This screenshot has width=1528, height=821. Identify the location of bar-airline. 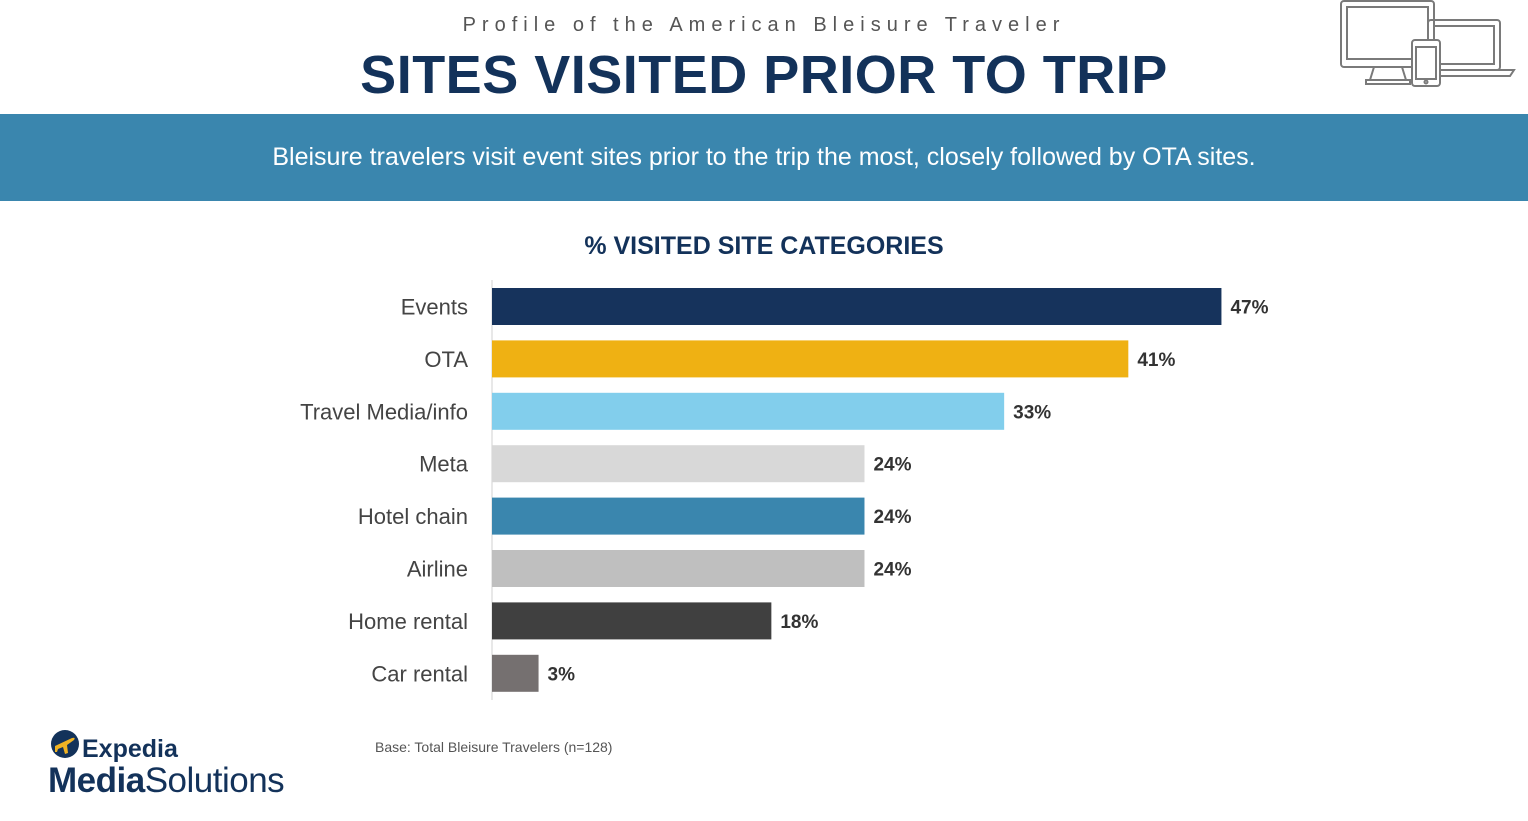
(678, 568).